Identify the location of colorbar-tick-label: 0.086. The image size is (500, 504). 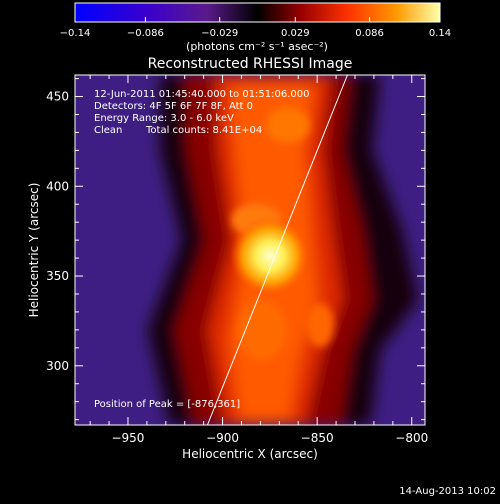
(369, 33).